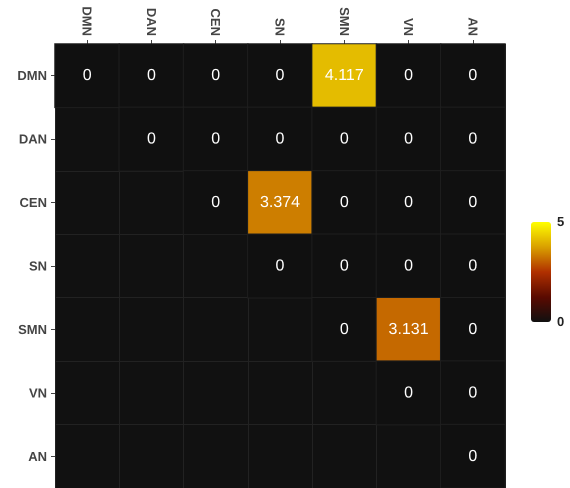  I want to click on x-tick-label: DAN, so click(151, 22).